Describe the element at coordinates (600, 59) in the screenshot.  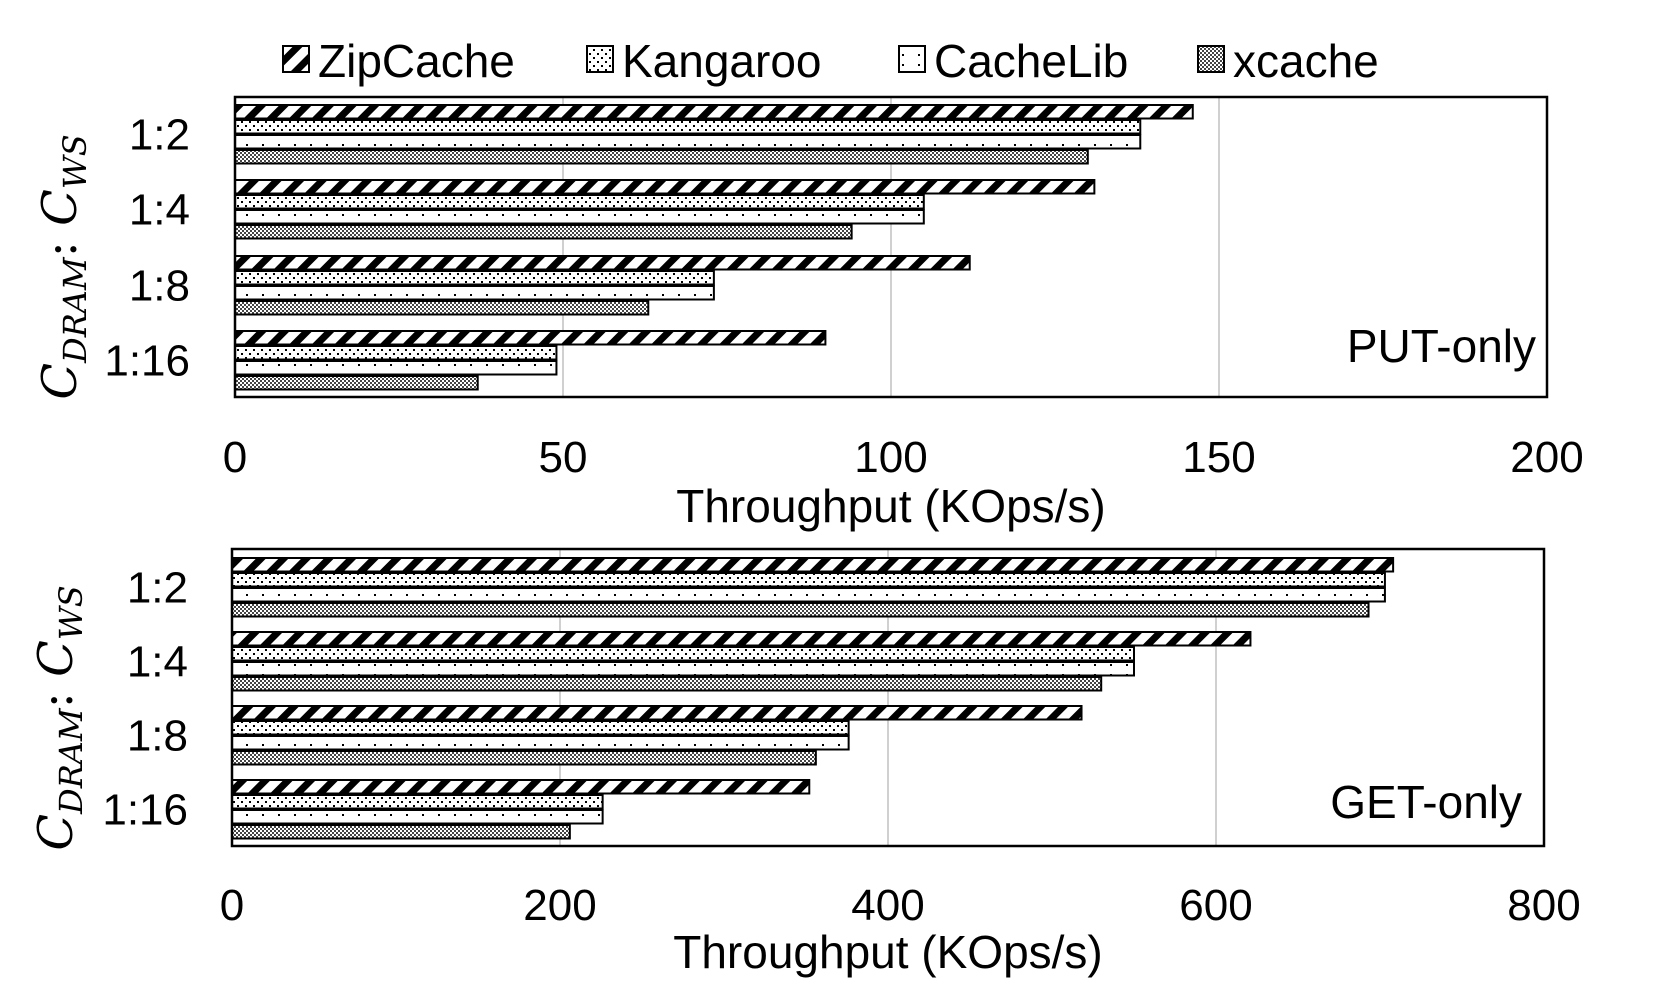
I see `legend-swatch-kangaroo` at that location.